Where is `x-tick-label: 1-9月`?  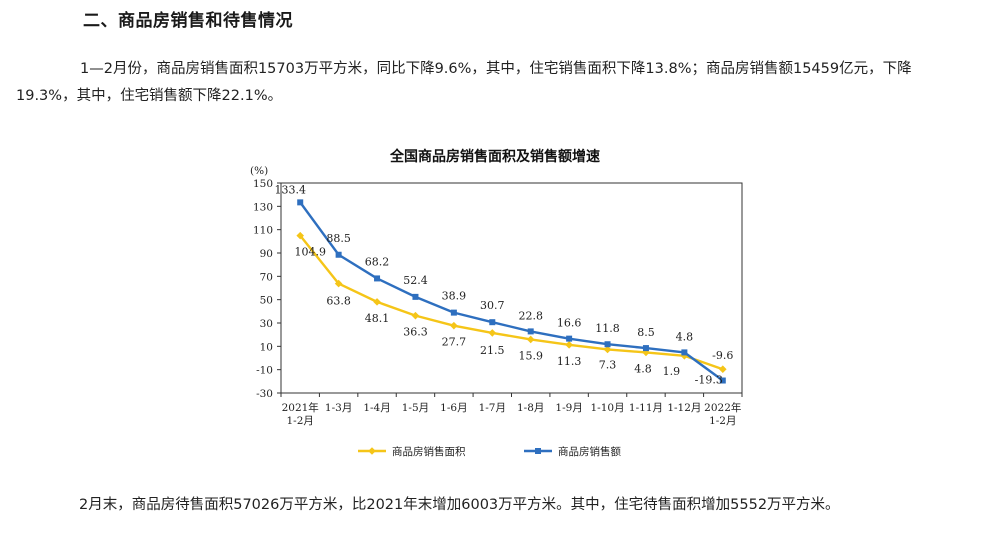
x-tick-label: 1-9月 is located at coordinates (568, 408).